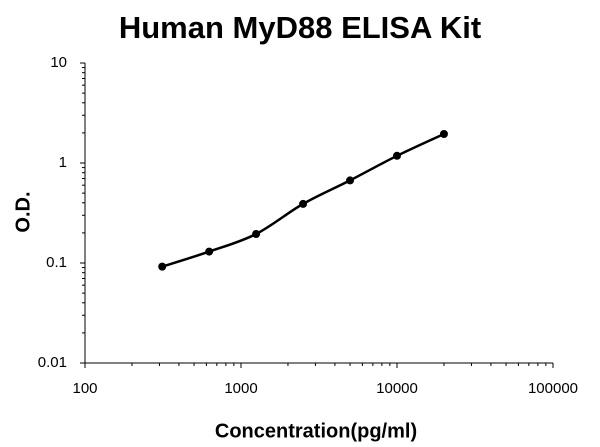 The height and width of the screenshot is (447, 600). What do you see at coordinates (58, 62) in the screenshot?
I see `y-tick-label: 10` at bounding box center [58, 62].